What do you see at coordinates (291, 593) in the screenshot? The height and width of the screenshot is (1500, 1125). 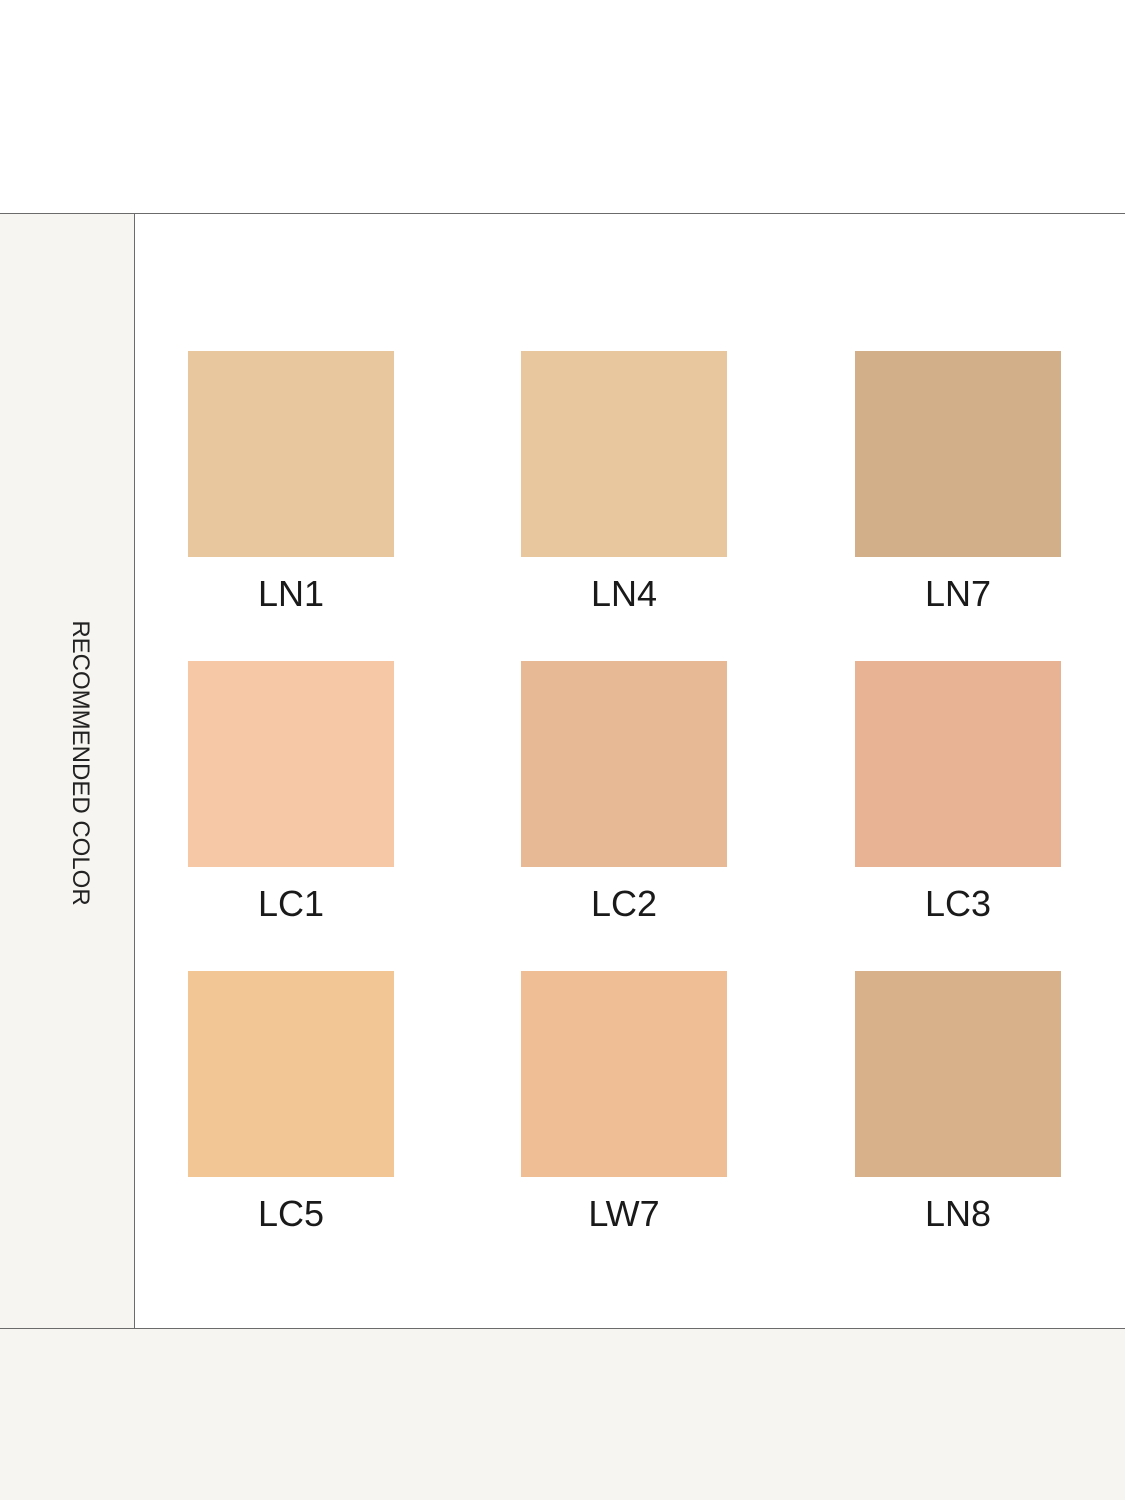 I see `swatch-label: LN1` at bounding box center [291, 593].